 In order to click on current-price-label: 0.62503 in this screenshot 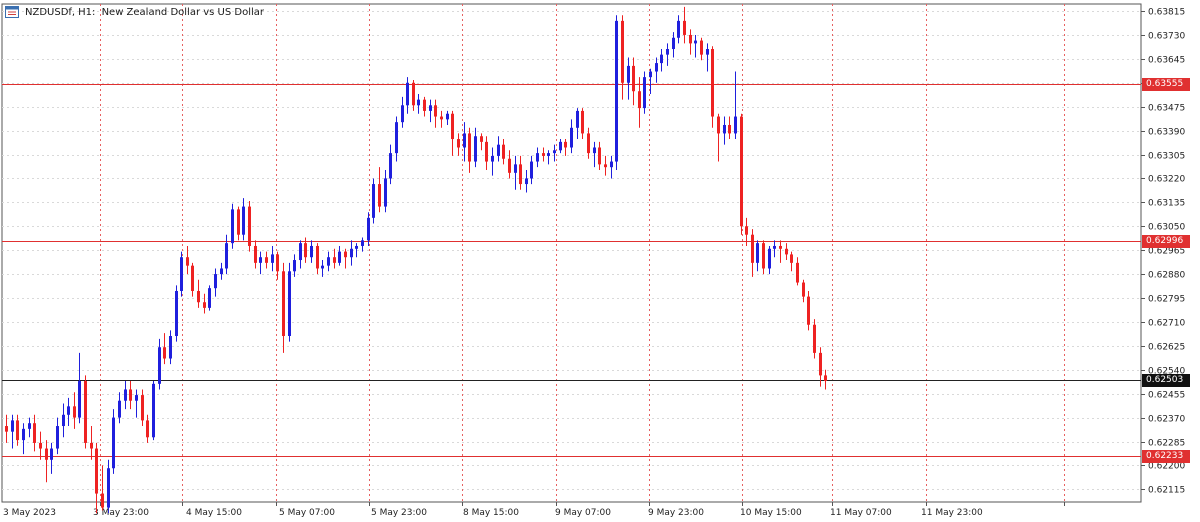, I will do `click(1166, 380)`.